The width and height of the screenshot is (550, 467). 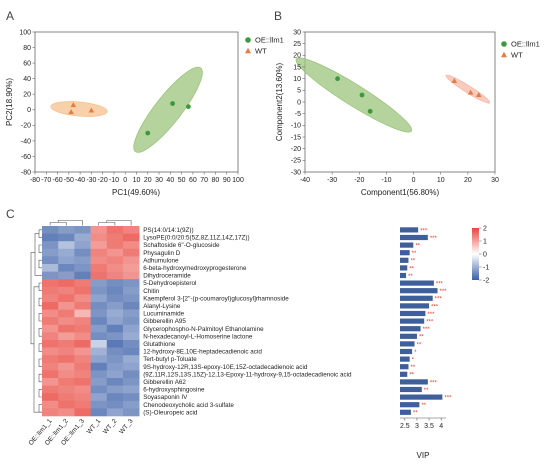 I want to click on metabolite-label: Alanyl-Lysine, so click(x=162, y=306).